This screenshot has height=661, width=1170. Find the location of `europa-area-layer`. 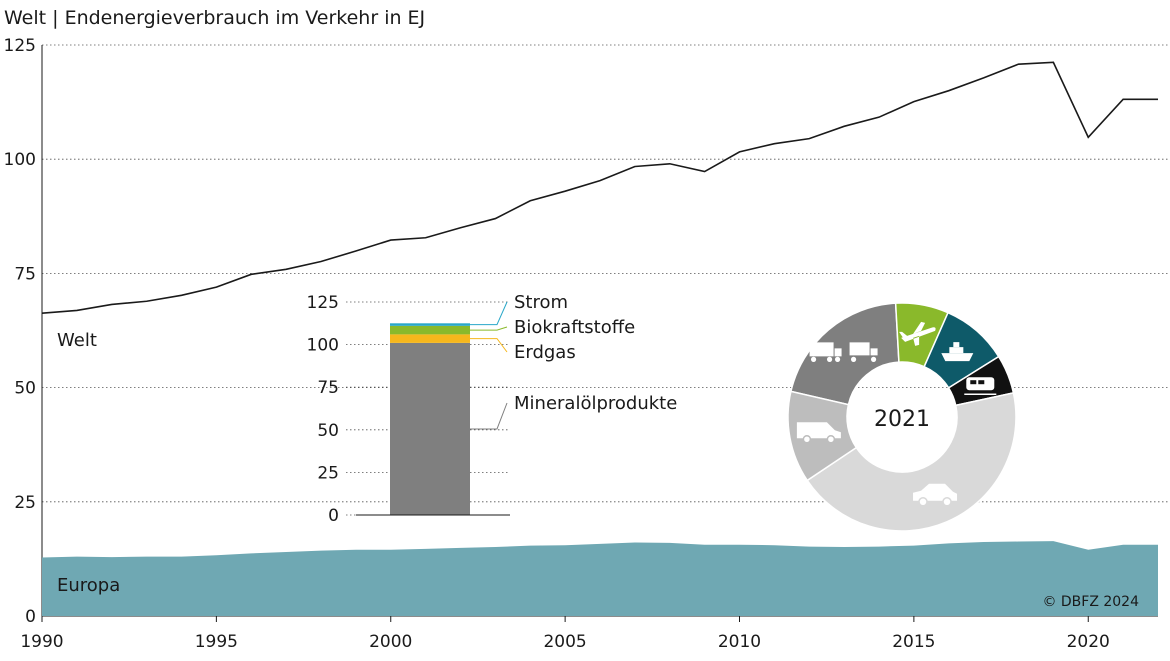

europa-area-layer is located at coordinates (600, 578).